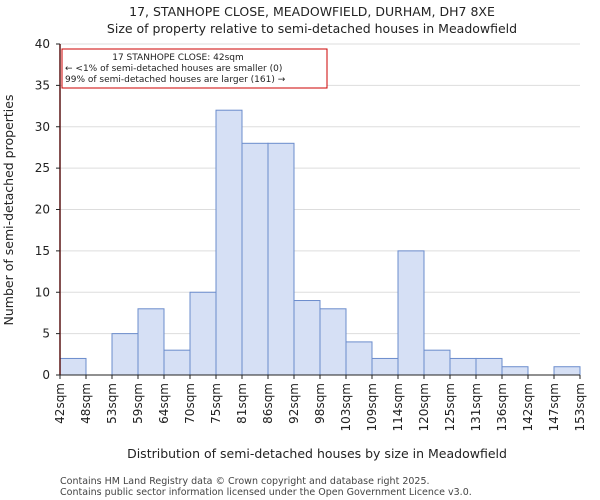 The height and width of the screenshot is (500, 600). Describe the element at coordinates (164, 403) in the screenshot. I see `x-tick-label: 64sqm` at that location.